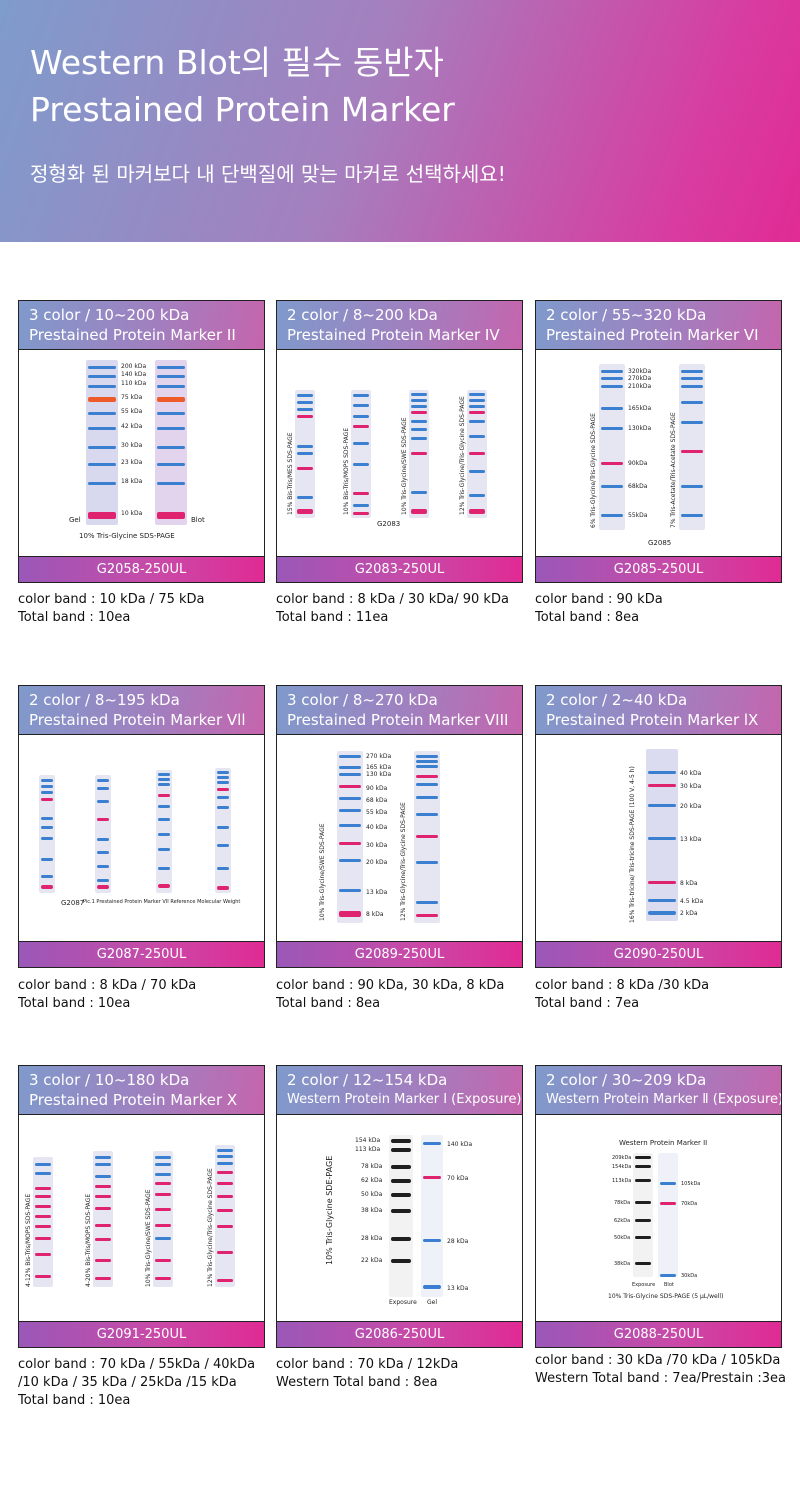  What do you see at coordinates (104, 700) in the screenshot?
I see `card-range: 2 color / 8~195 kDa` at bounding box center [104, 700].